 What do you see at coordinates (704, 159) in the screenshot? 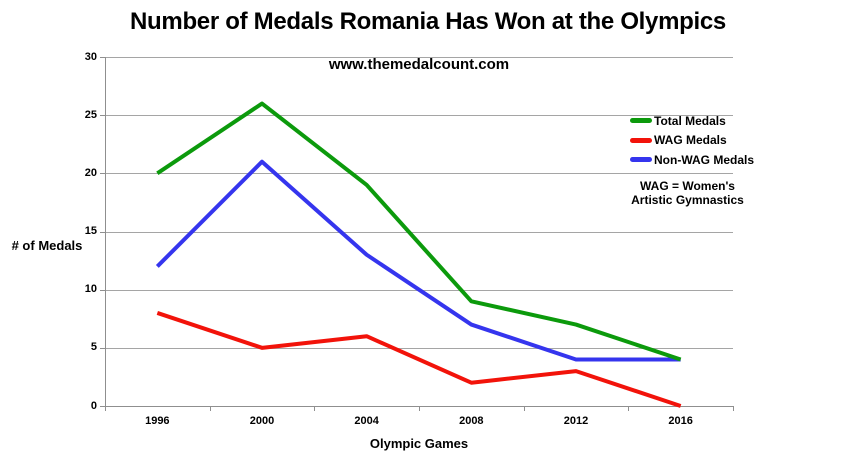
I see `legend-label: Non-WAG Medals` at bounding box center [704, 159].